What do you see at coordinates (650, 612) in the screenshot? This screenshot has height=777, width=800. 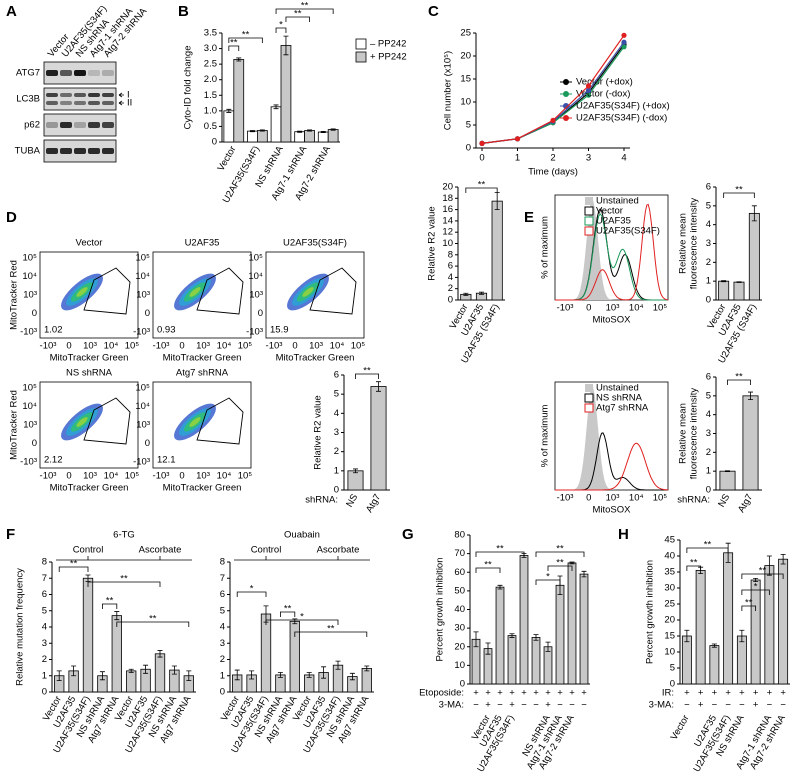 I see `y-axis-label: Percent growth inhibition` at bounding box center [650, 612].